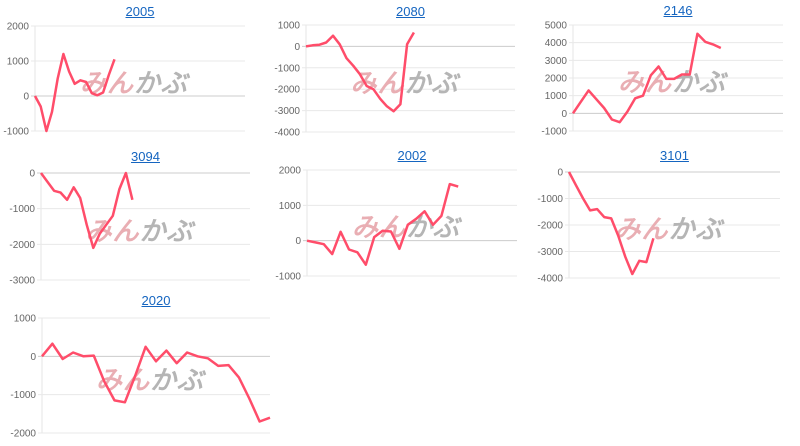 This screenshot has height=446, width=800. What do you see at coordinates (145, 156) in the screenshot?
I see `chart-title-link: 3094` at bounding box center [145, 156].